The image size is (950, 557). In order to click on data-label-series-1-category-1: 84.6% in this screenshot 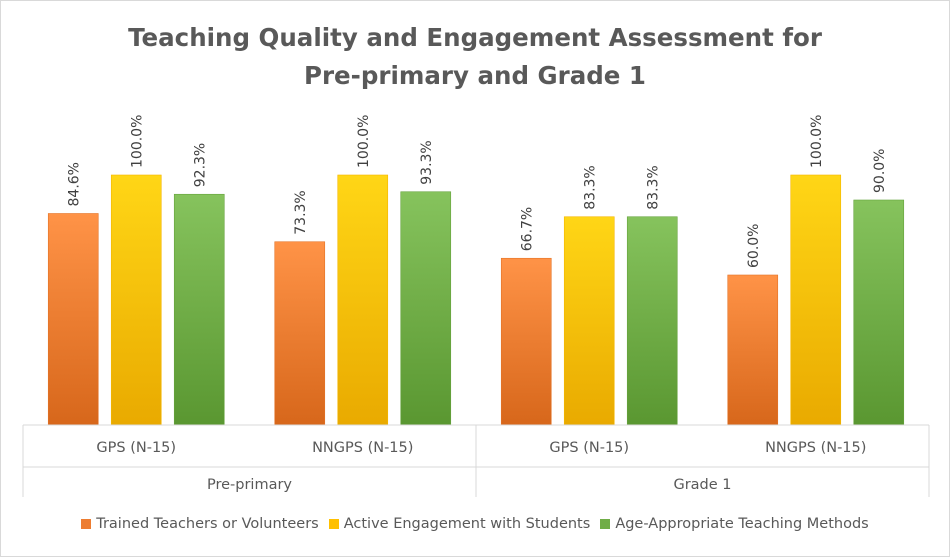, I will do `click(74, 184)`.